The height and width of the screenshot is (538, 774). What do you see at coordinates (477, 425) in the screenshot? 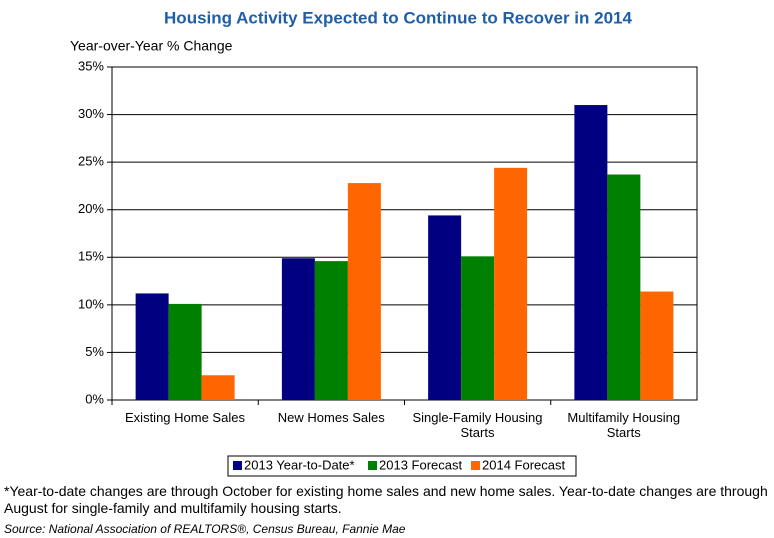
I see `x-tick-label: Single-Family Housing Starts` at bounding box center [477, 425].